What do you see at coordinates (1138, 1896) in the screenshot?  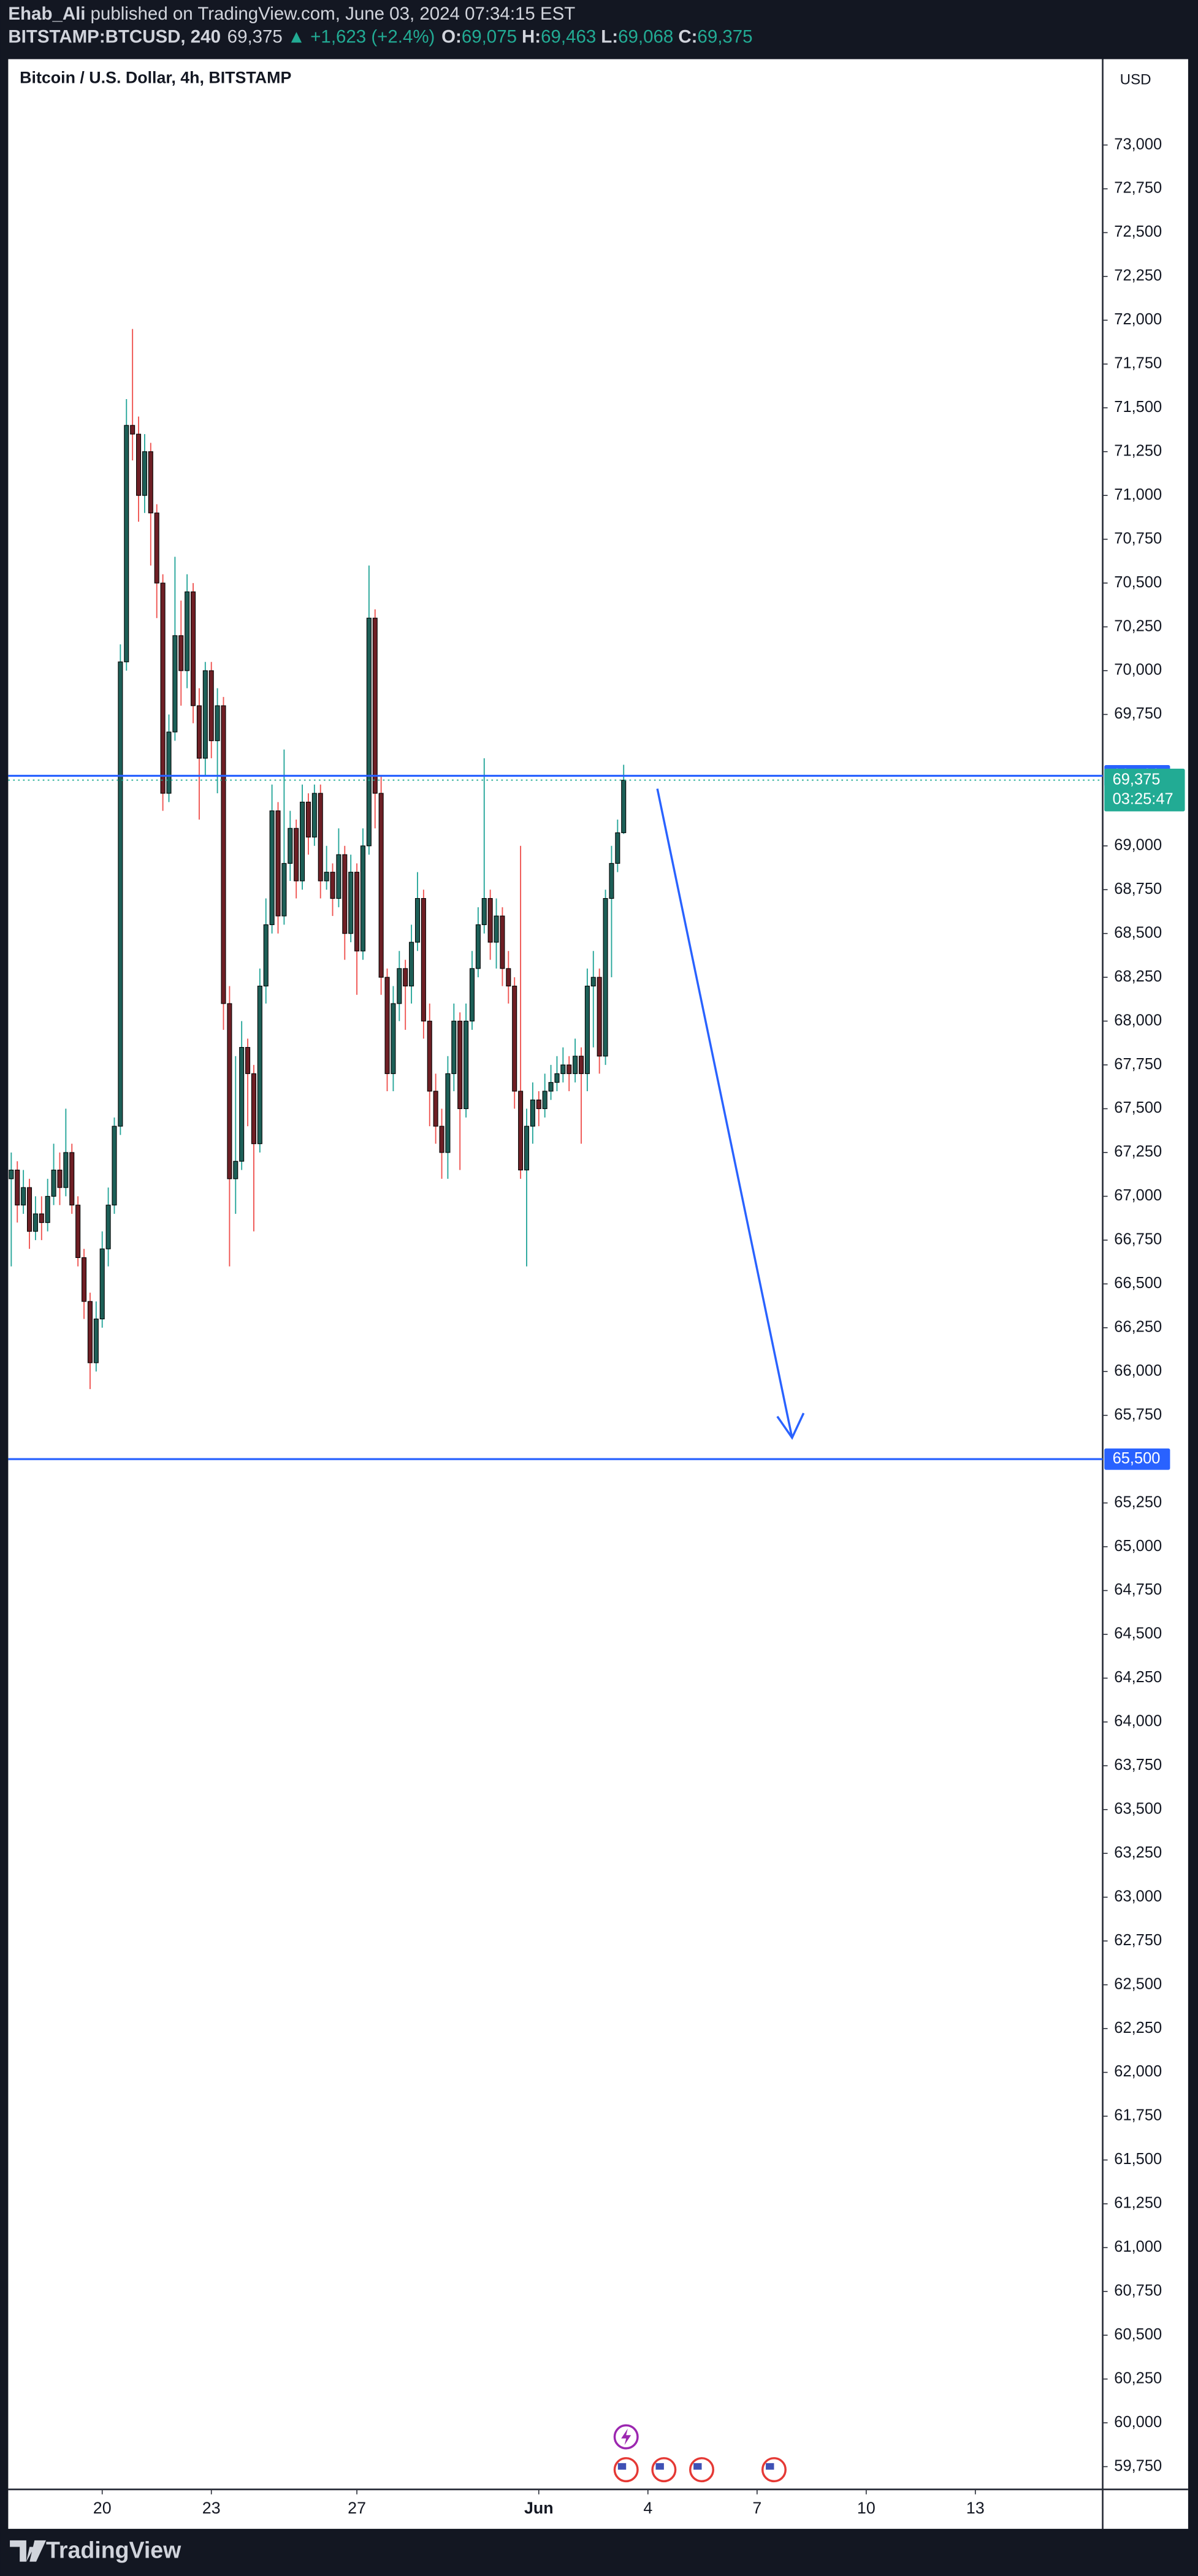 I see `y-tick-label: 63,000` at bounding box center [1138, 1896].